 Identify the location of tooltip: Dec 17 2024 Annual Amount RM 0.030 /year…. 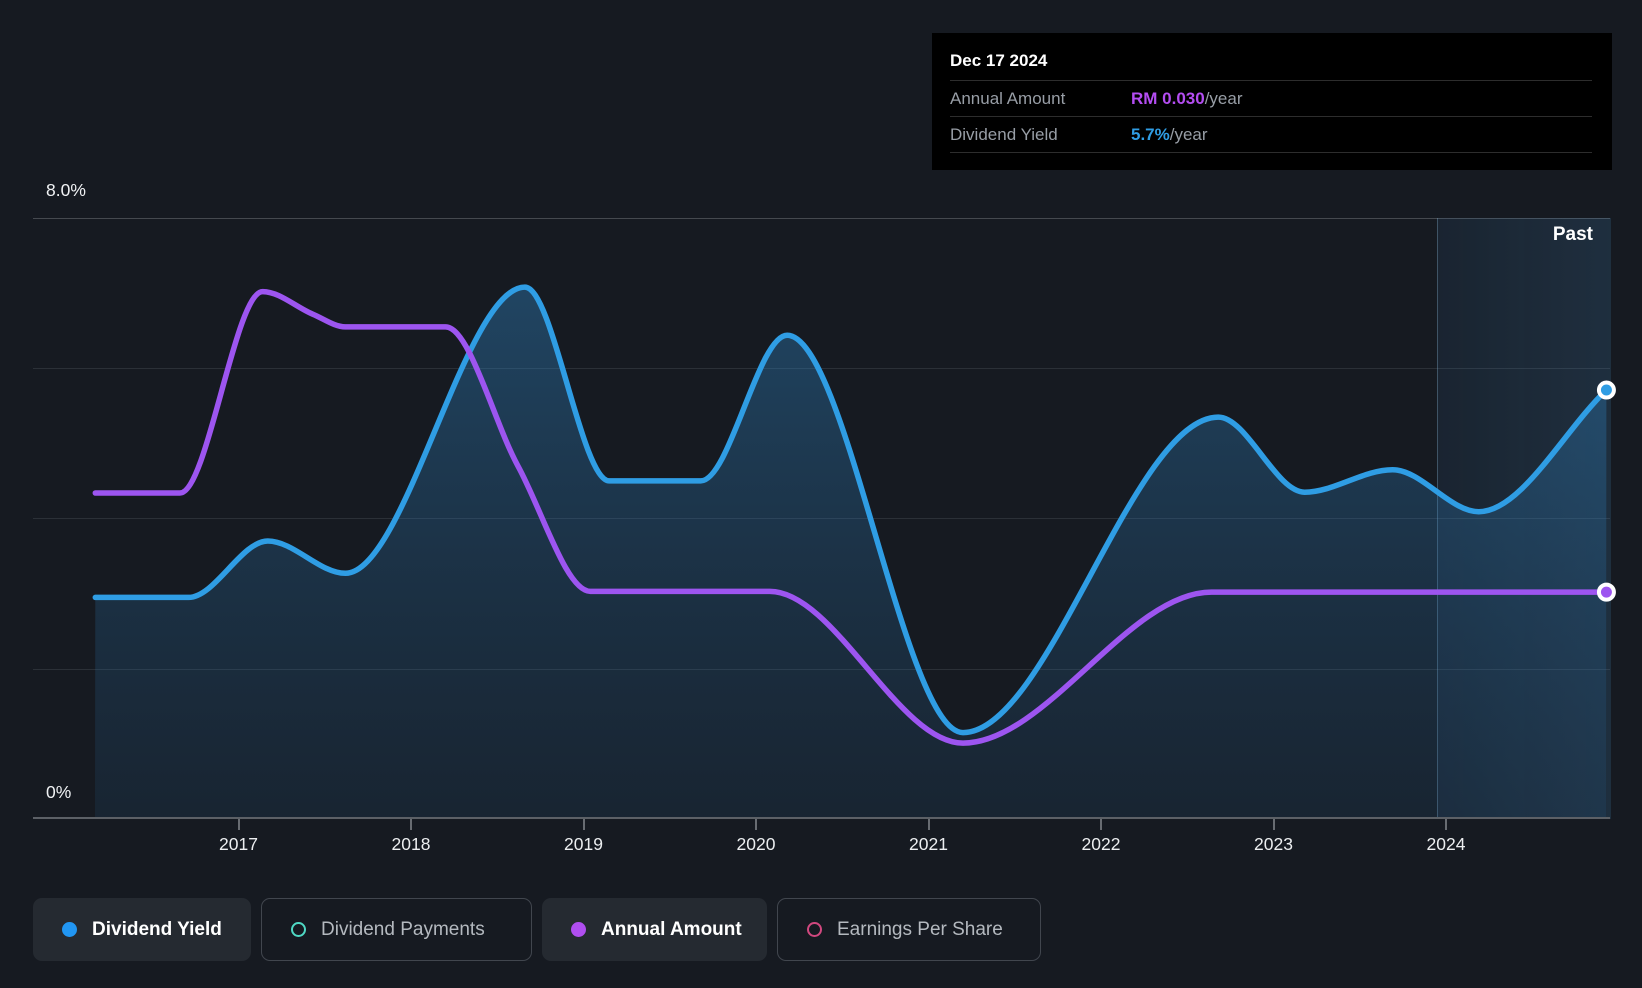
(1272, 101).